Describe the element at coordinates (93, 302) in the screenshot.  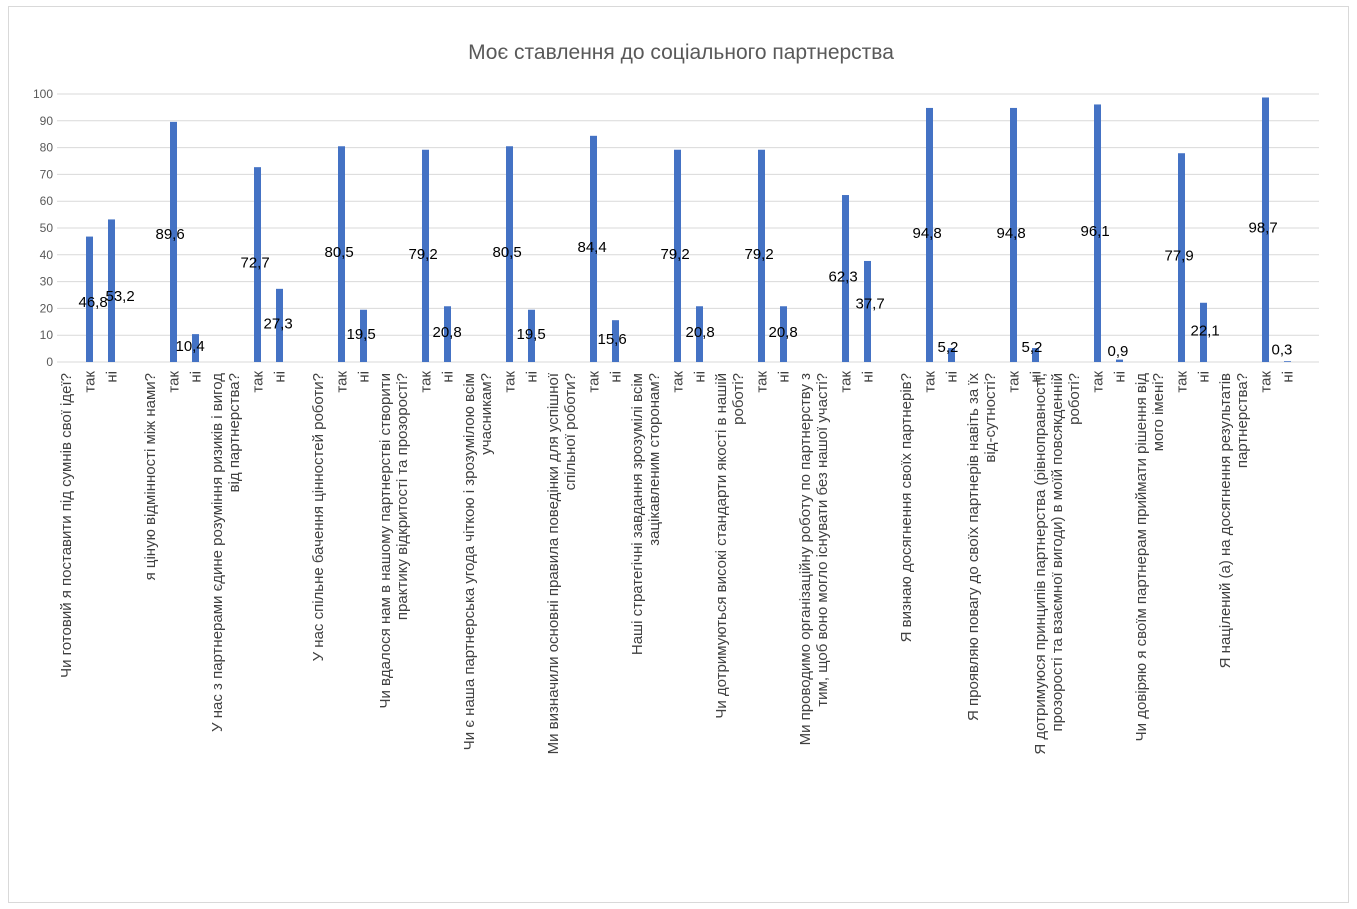
I see `data-label: 46,8` at that location.